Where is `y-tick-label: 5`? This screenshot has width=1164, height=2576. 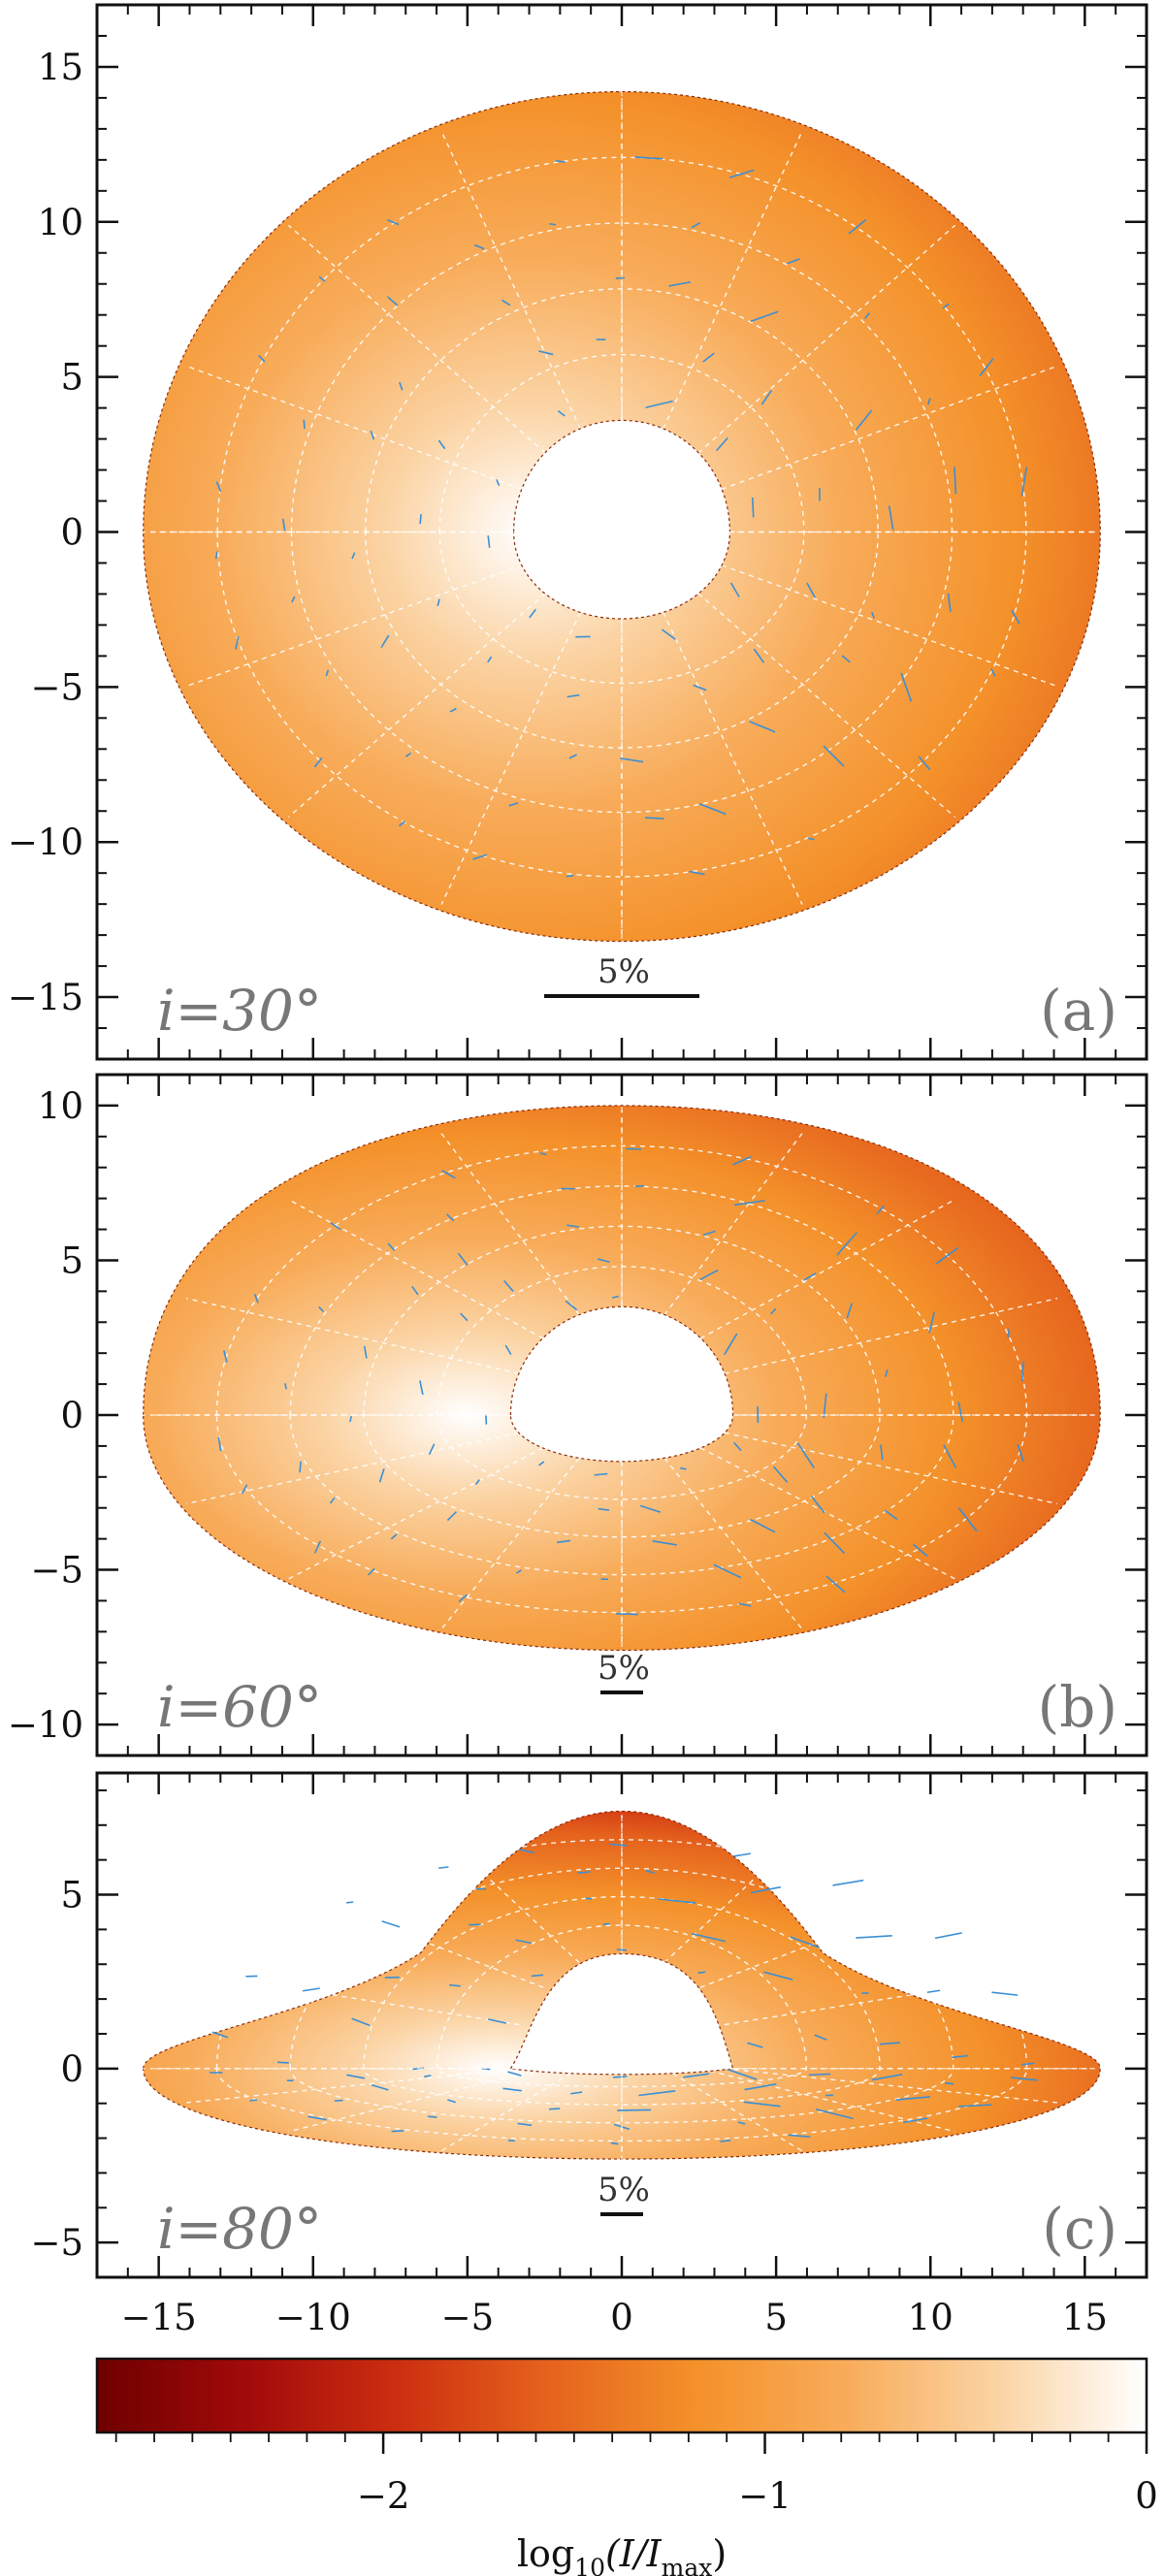
y-tick-label: 5 is located at coordinates (71, 1260).